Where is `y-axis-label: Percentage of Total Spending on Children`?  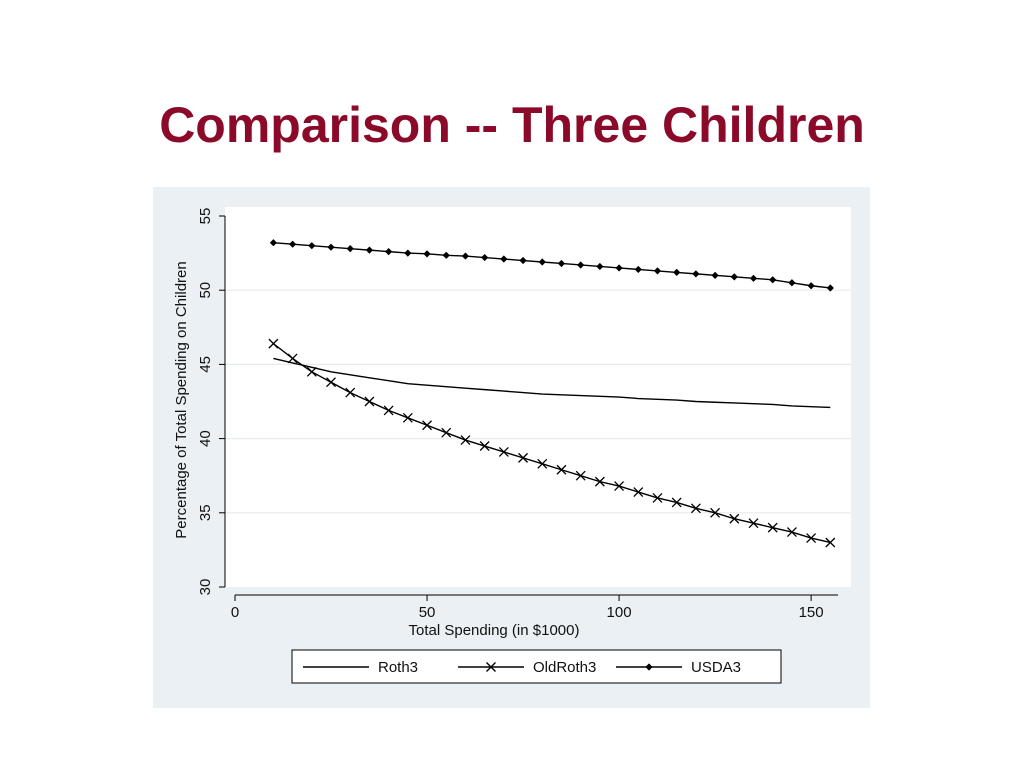 y-axis-label: Percentage of Total Spending on Children is located at coordinates (181, 399).